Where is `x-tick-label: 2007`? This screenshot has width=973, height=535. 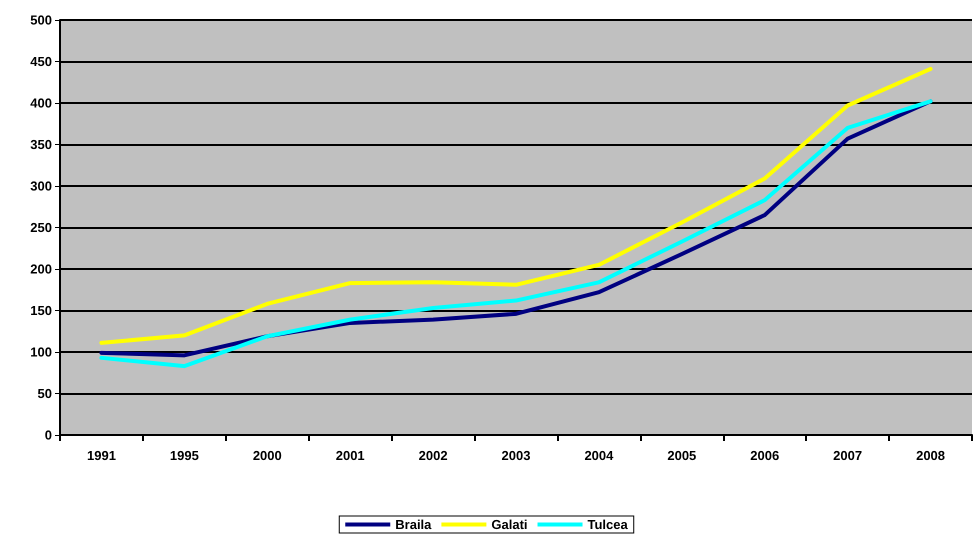
x-tick-label: 2007 is located at coordinates (847, 455).